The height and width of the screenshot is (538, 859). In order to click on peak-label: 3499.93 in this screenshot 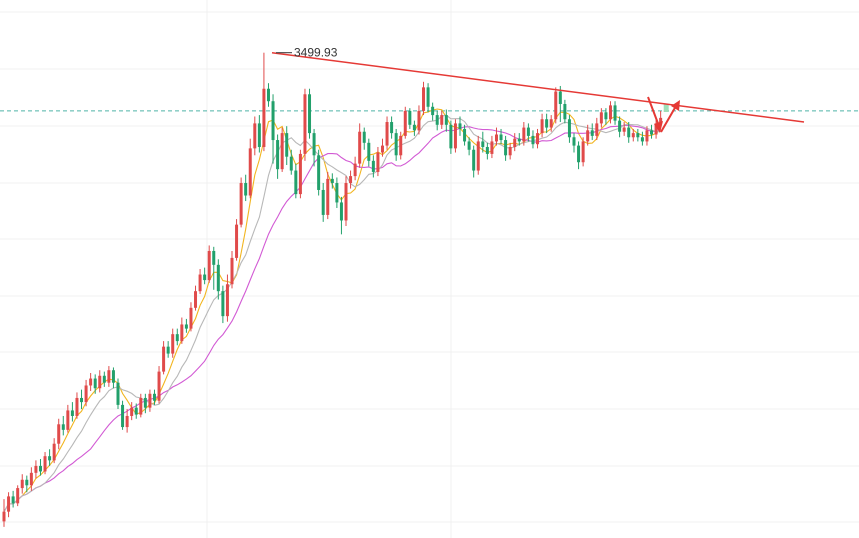, I will do `click(316, 53)`.